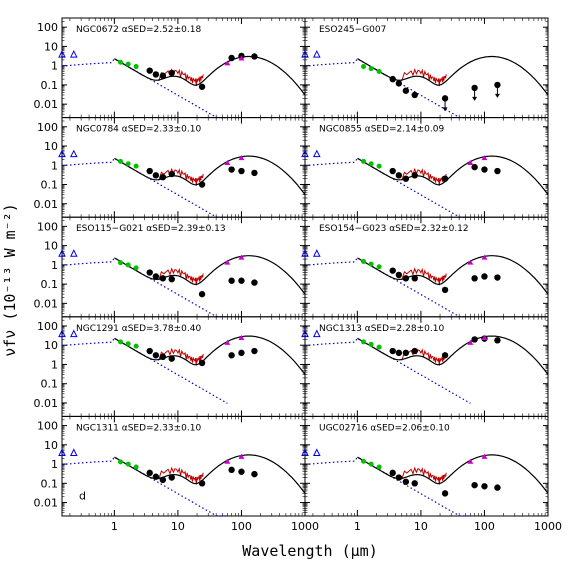 Image resolution: width=574 pixels, height=574 pixels. I want to click on panel-ngc0784: 0.01 0.1 1 10 100 NGC0784 αSED=2.33±0.10, so click(170, 167).